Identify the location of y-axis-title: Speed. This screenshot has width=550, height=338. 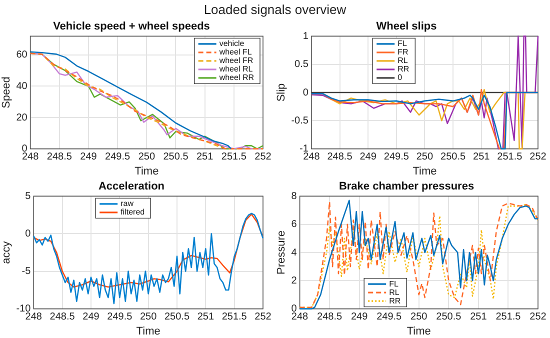
(6, 92).